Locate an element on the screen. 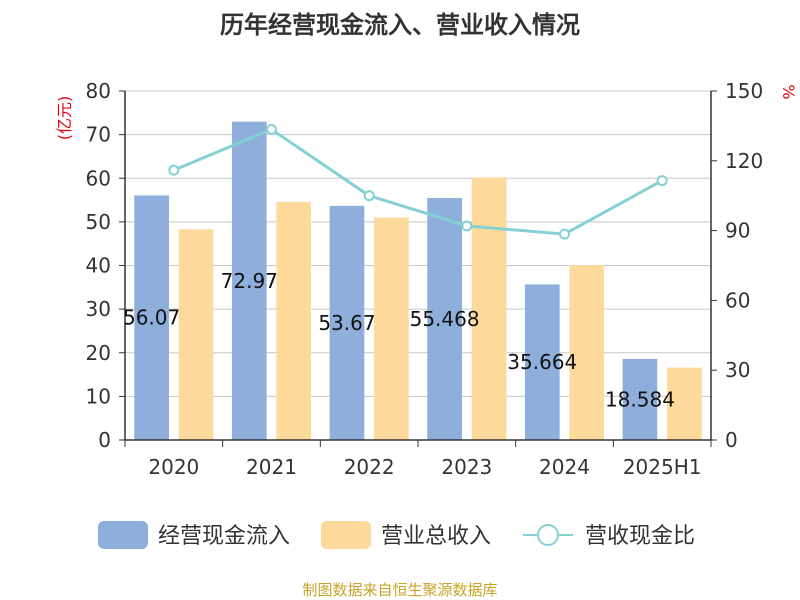 This screenshot has width=800, height=600. x-tick-label: 2020 is located at coordinates (173, 467).